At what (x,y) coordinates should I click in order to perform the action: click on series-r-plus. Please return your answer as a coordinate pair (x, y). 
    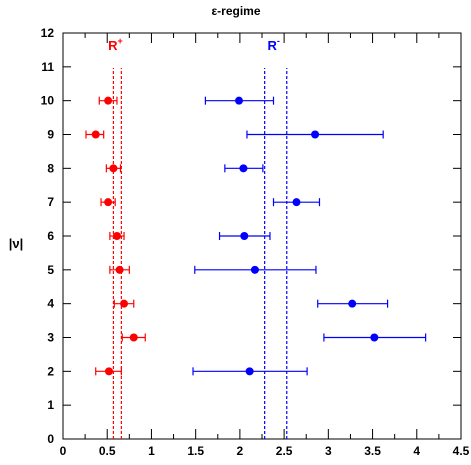
    Looking at the image, I should click on (115, 236).